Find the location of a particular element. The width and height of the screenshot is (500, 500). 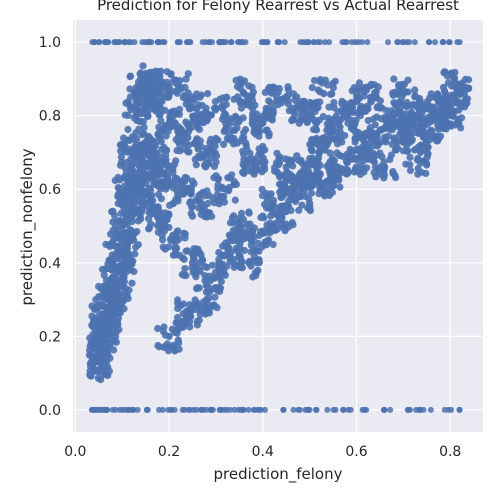

x-tick-labels: 0.0 0.2 0.4 0.6 0.8 is located at coordinates (262, 452).